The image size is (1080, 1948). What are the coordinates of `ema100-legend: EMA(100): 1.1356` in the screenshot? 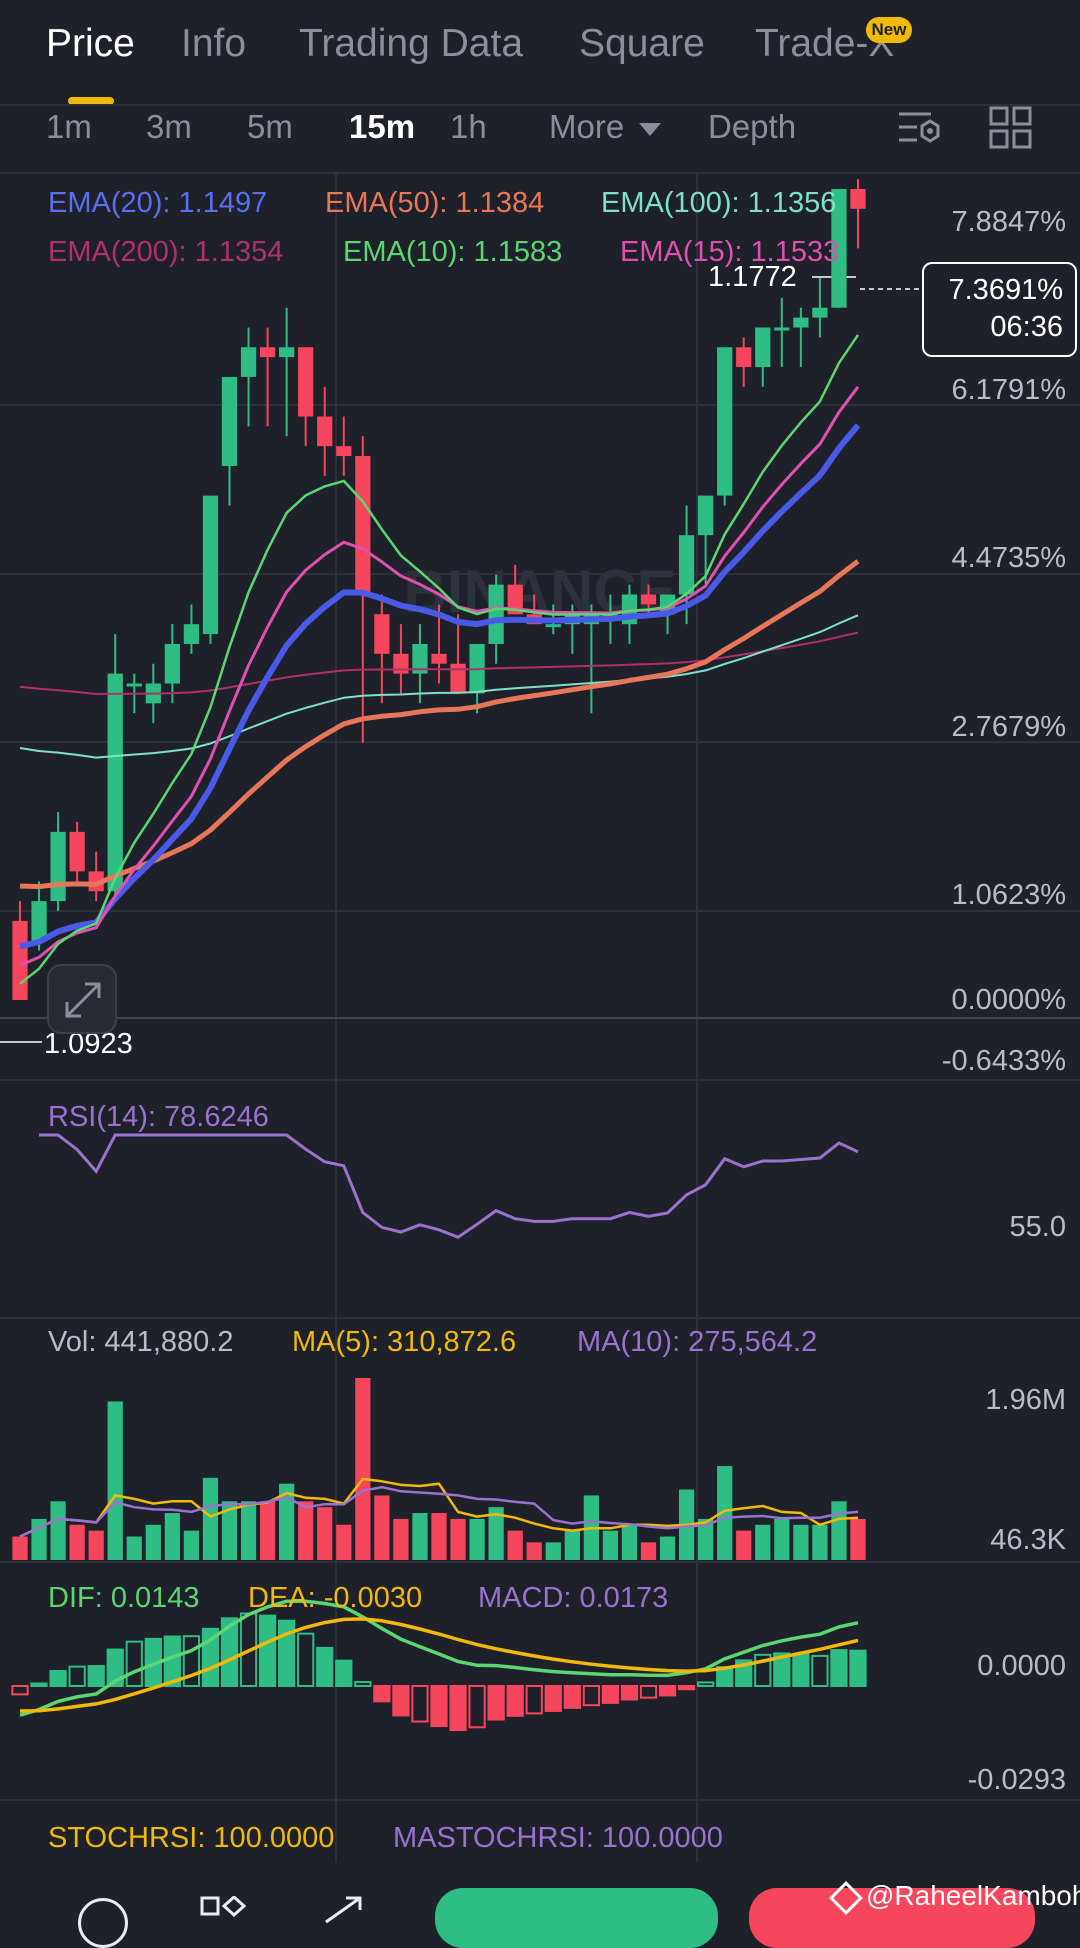 It's located at (719, 203).